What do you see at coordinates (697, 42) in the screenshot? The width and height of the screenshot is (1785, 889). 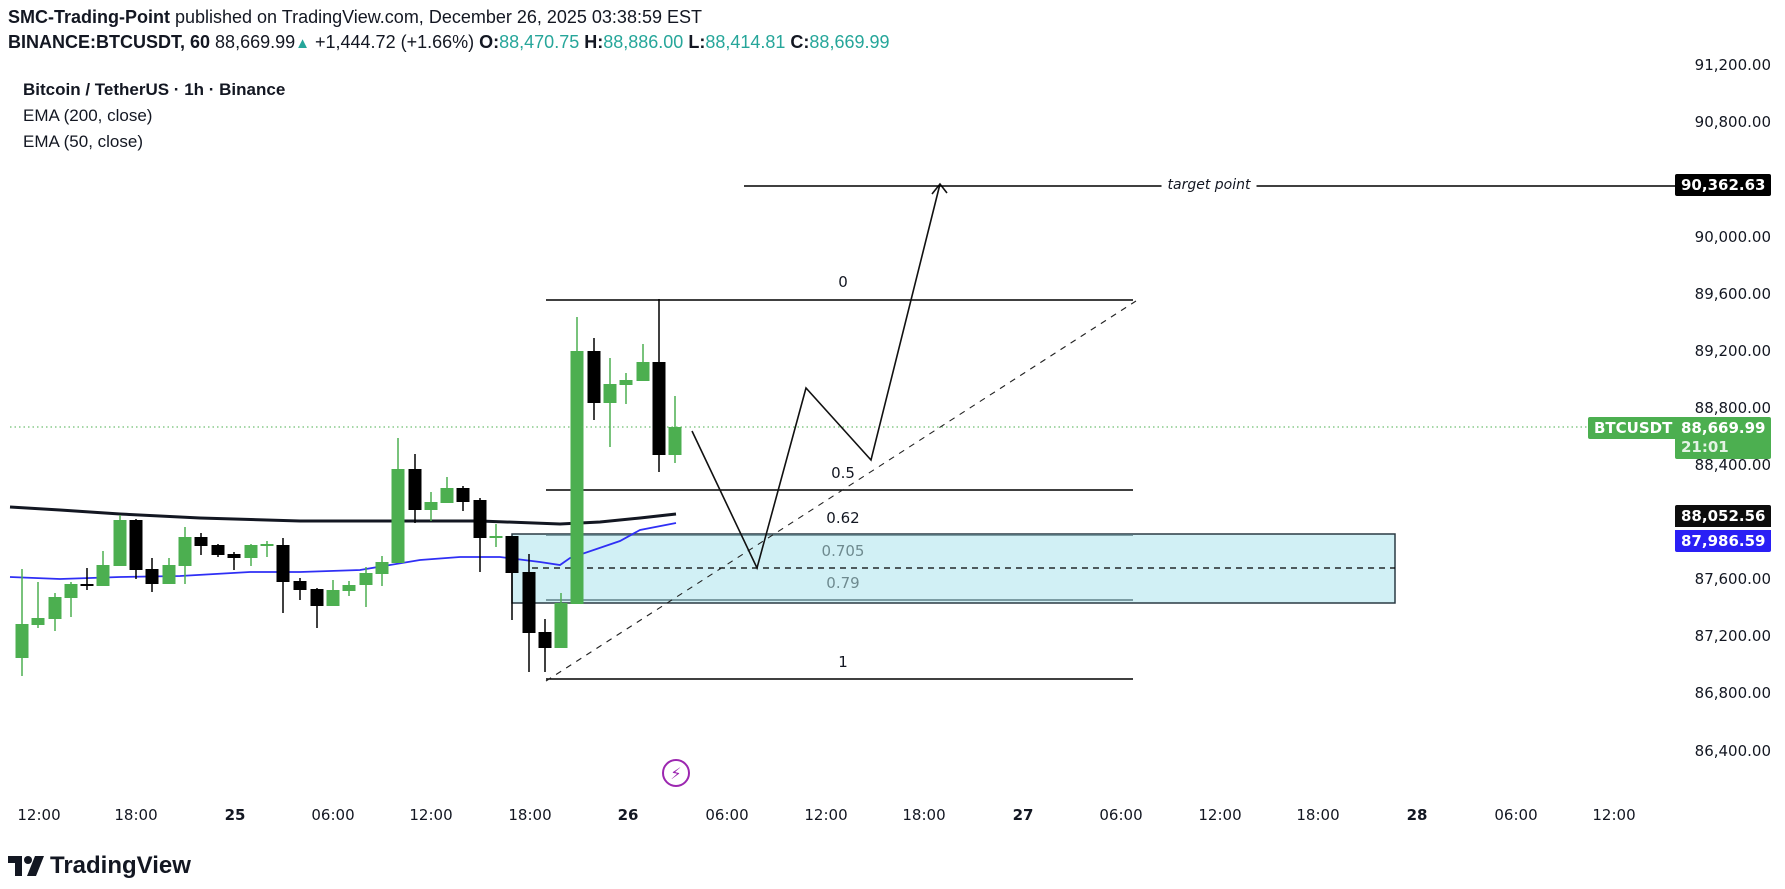 I see `low-label: L:` at bounding box center [697, 42].